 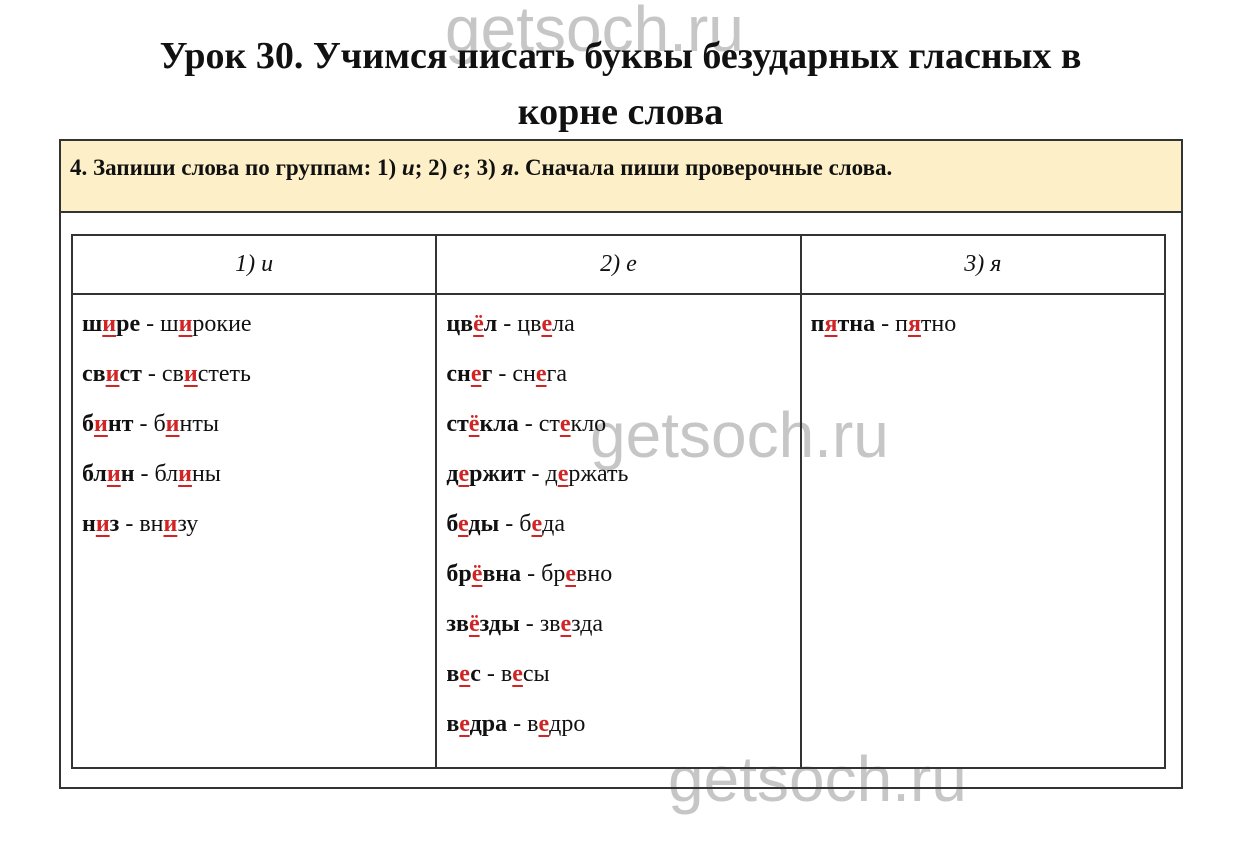 I want to click on column-header: 1) и, so click(x=254, y=264).